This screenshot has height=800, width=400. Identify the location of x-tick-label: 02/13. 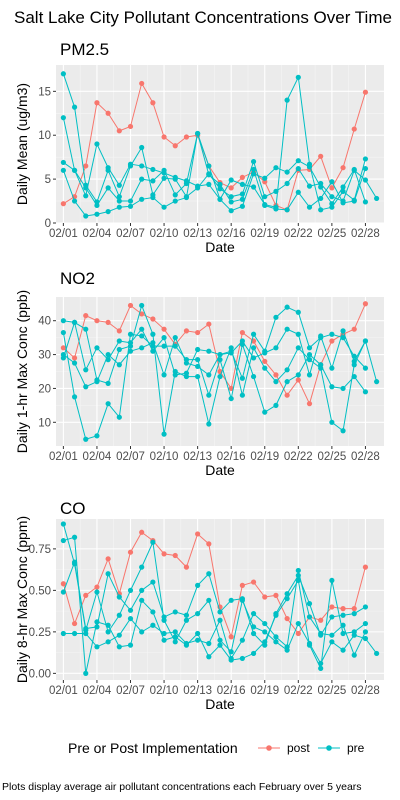
(197, 457).